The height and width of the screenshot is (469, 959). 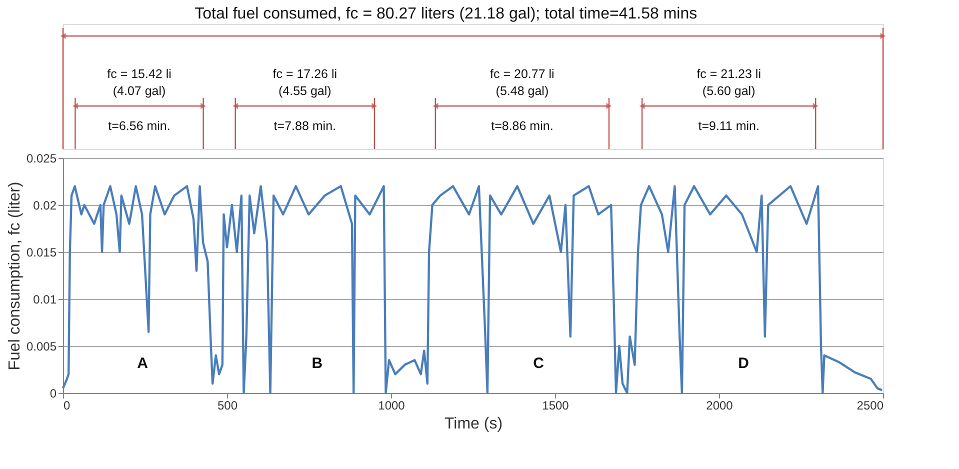 I want to click on y-tick-label: 0.025, so click(x=41, y=159).